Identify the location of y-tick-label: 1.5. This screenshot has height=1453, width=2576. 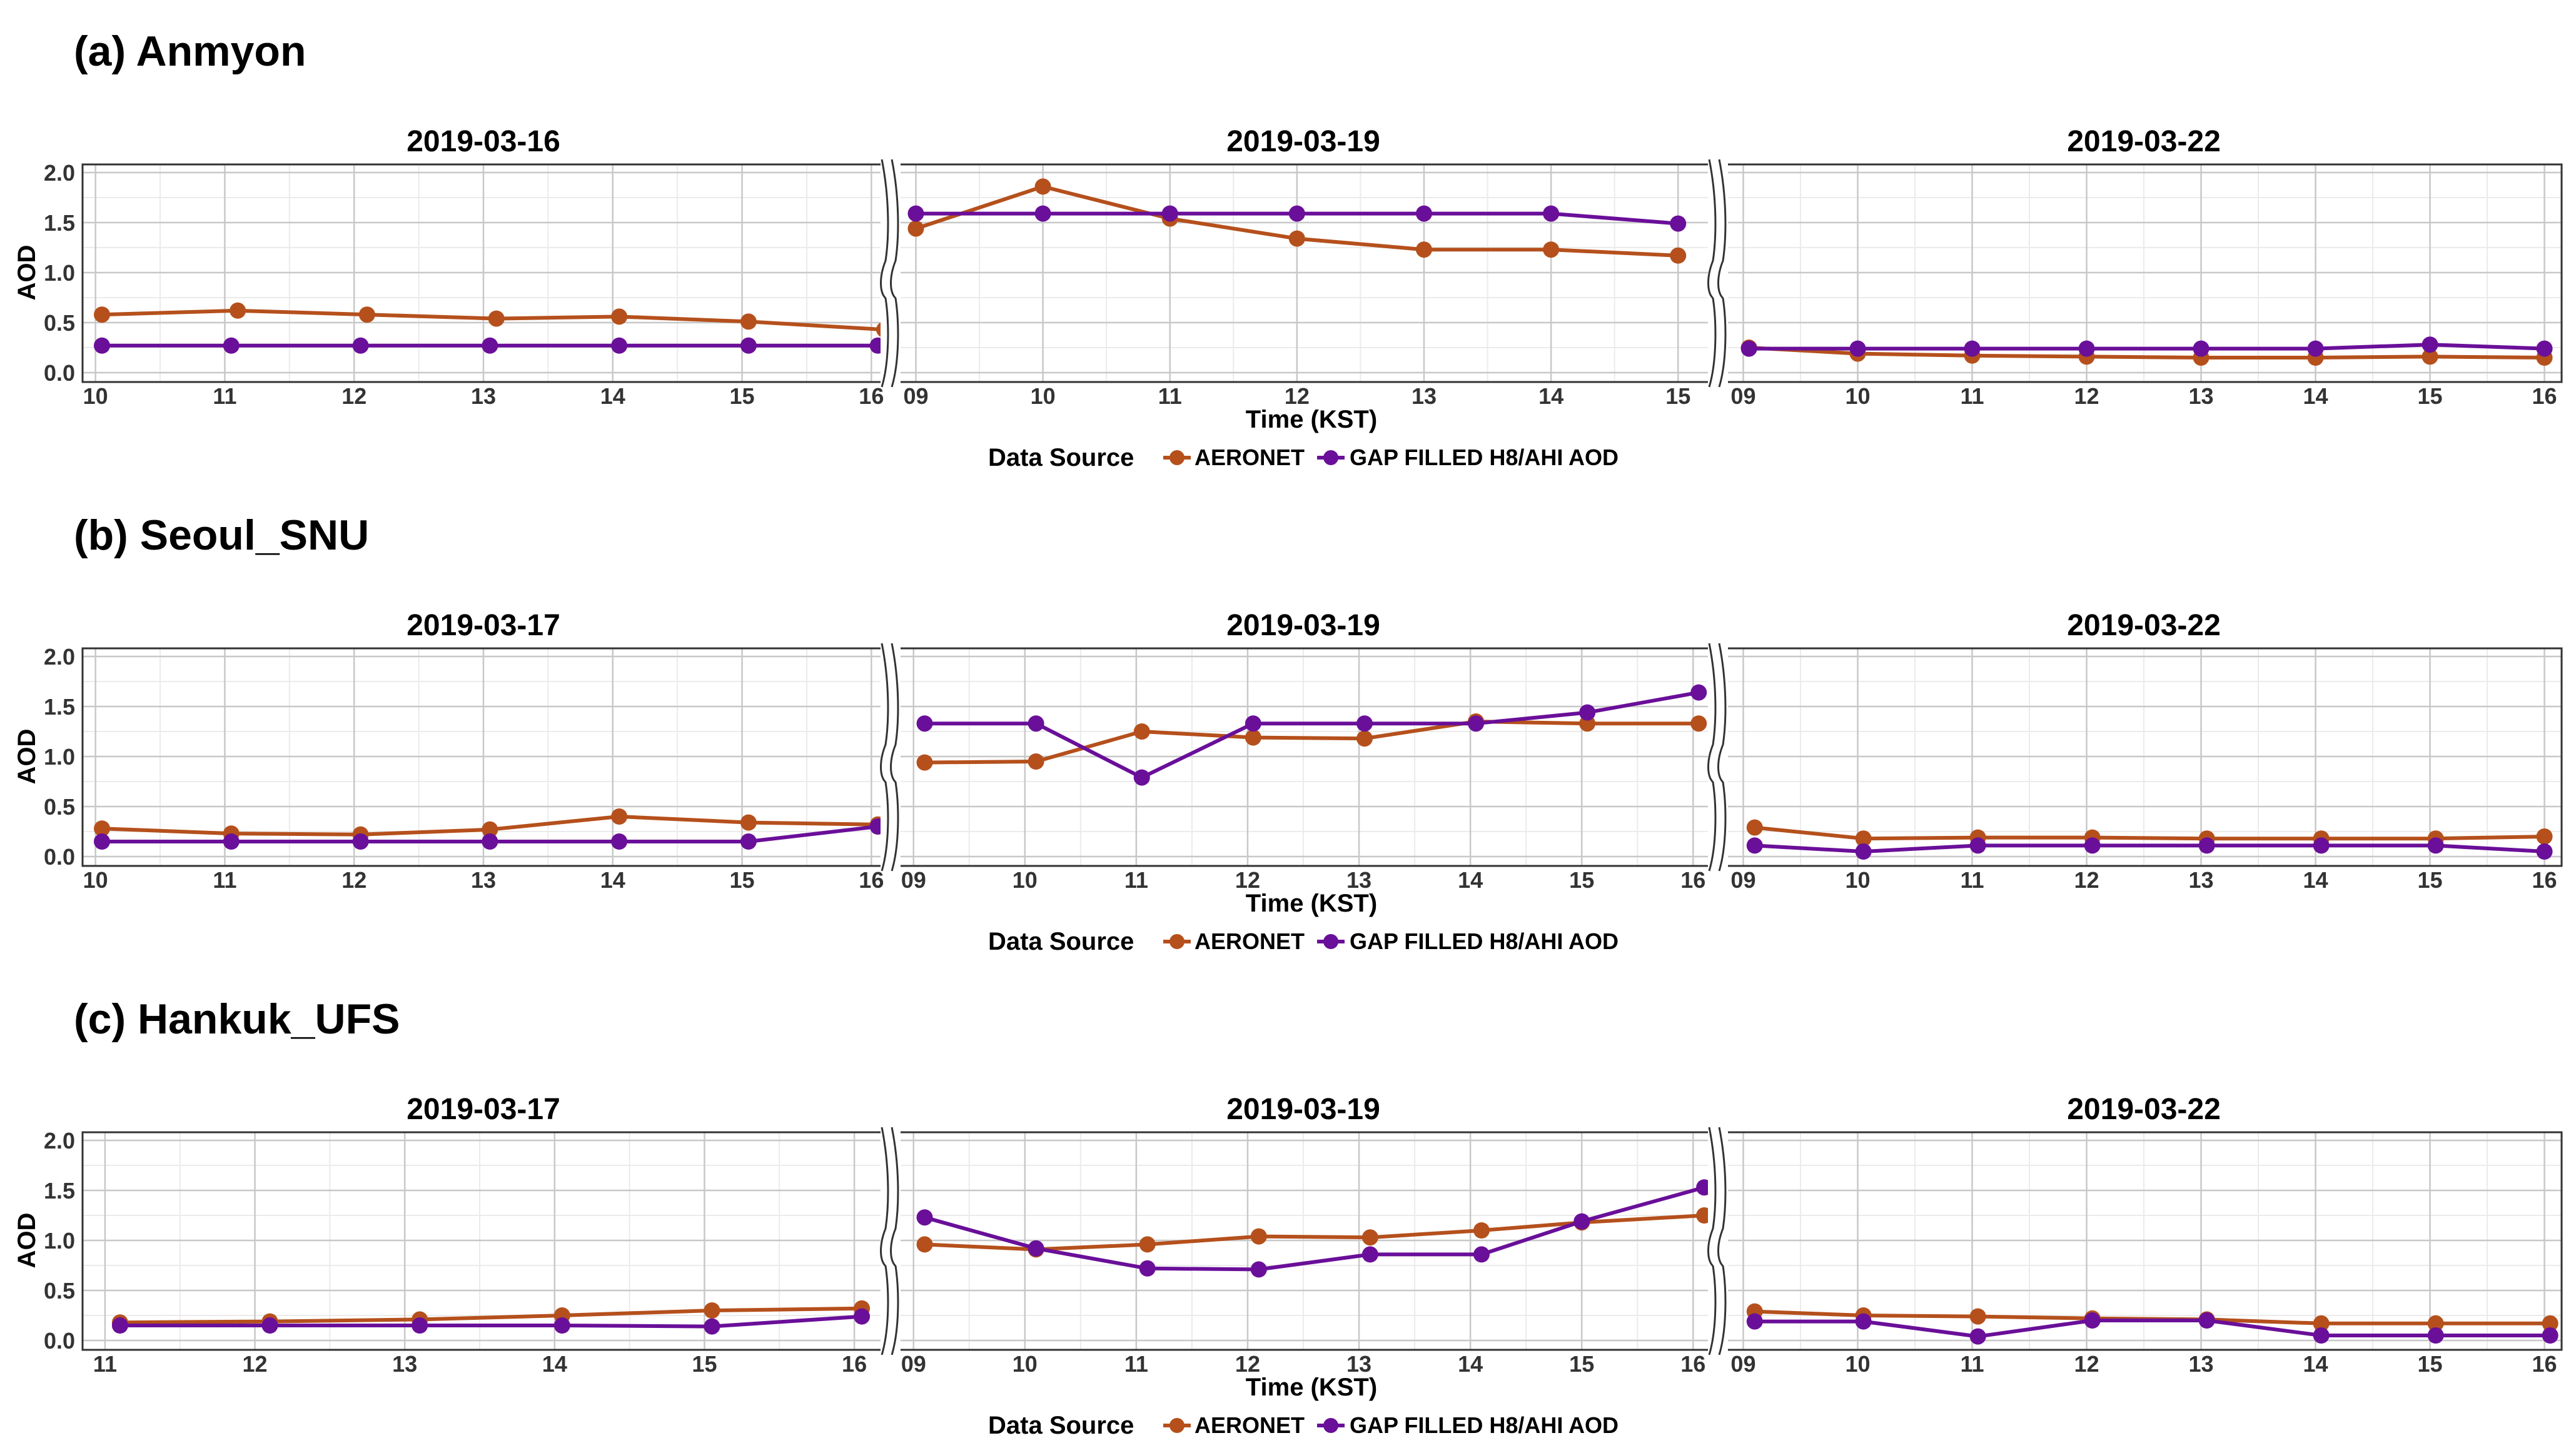
(60, 223).